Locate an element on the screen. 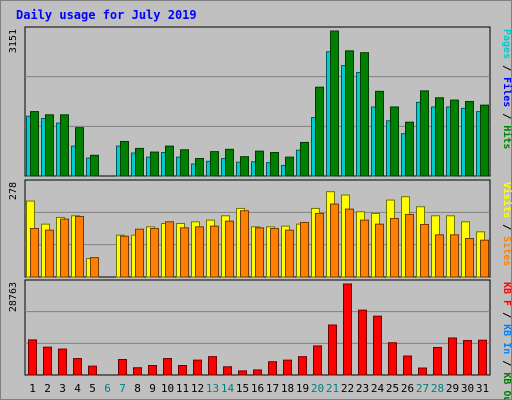 This screenshot has height=400, width=512. day-label-17: 17 is located at coordinates (272, 388).